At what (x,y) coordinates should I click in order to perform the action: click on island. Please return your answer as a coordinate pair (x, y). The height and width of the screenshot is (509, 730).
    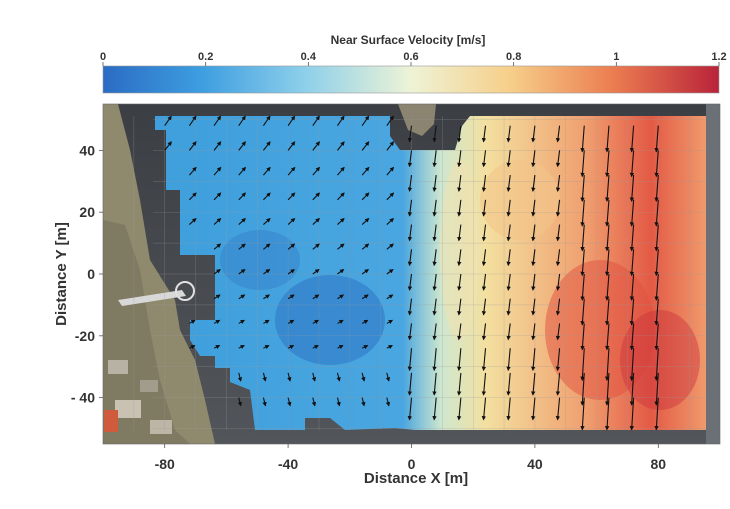
    Looking at the image, I should click on (417, 120).